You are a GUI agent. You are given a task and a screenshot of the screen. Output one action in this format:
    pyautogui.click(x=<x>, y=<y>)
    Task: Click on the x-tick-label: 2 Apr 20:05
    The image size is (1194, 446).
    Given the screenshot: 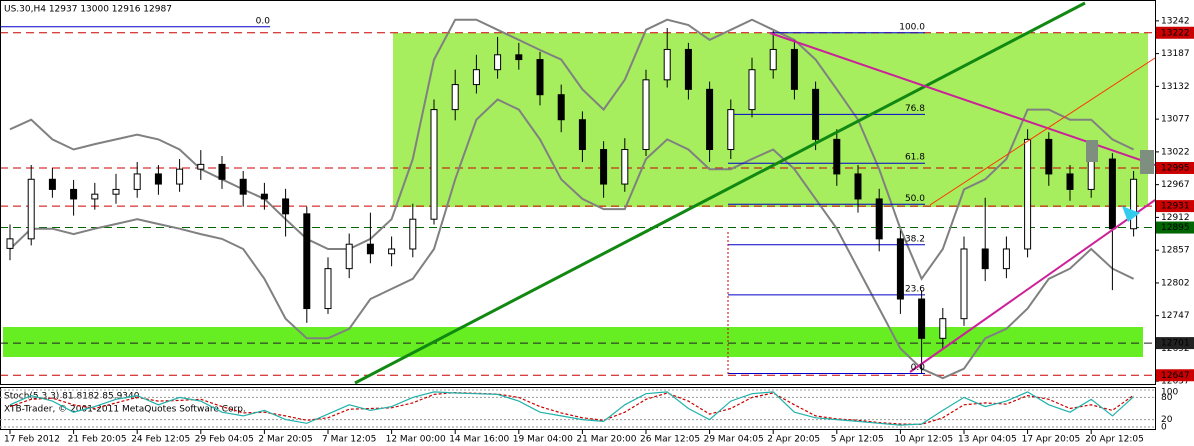 What is the action you would take?
    pyautogui.click(x=793, y=440)
    